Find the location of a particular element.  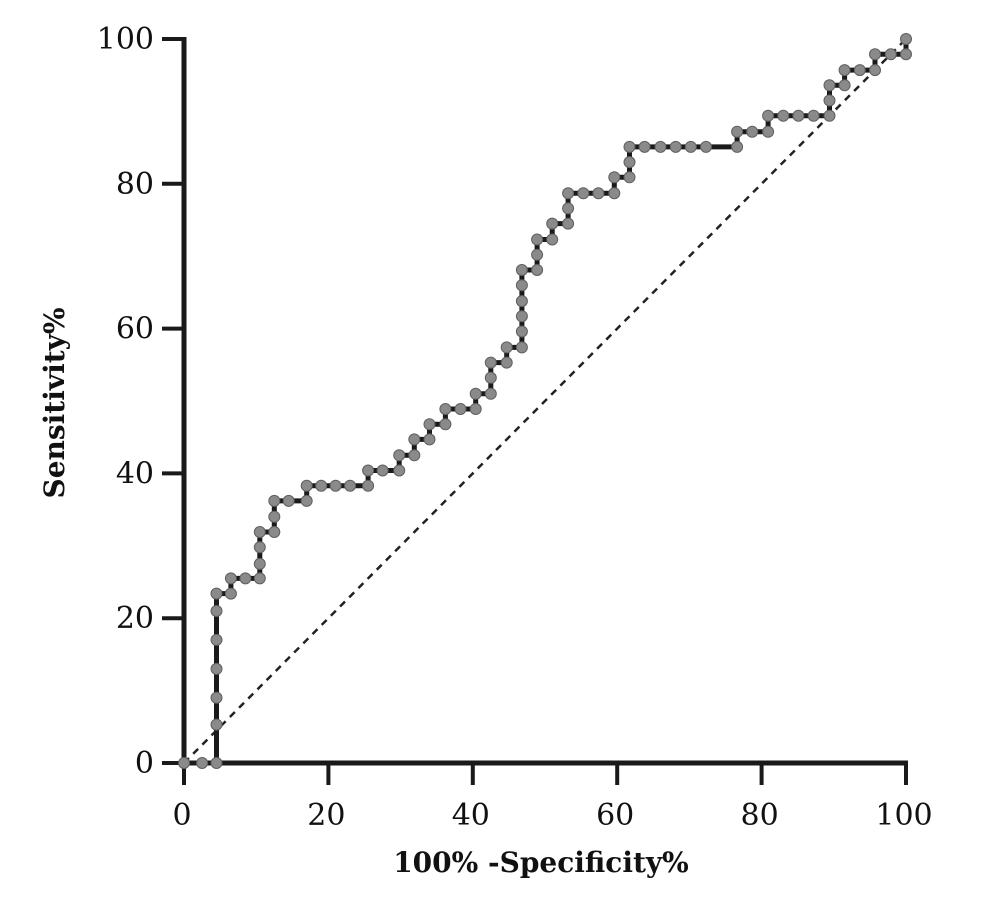

y-tick-label: 0 is located at coordinates (144, 763).